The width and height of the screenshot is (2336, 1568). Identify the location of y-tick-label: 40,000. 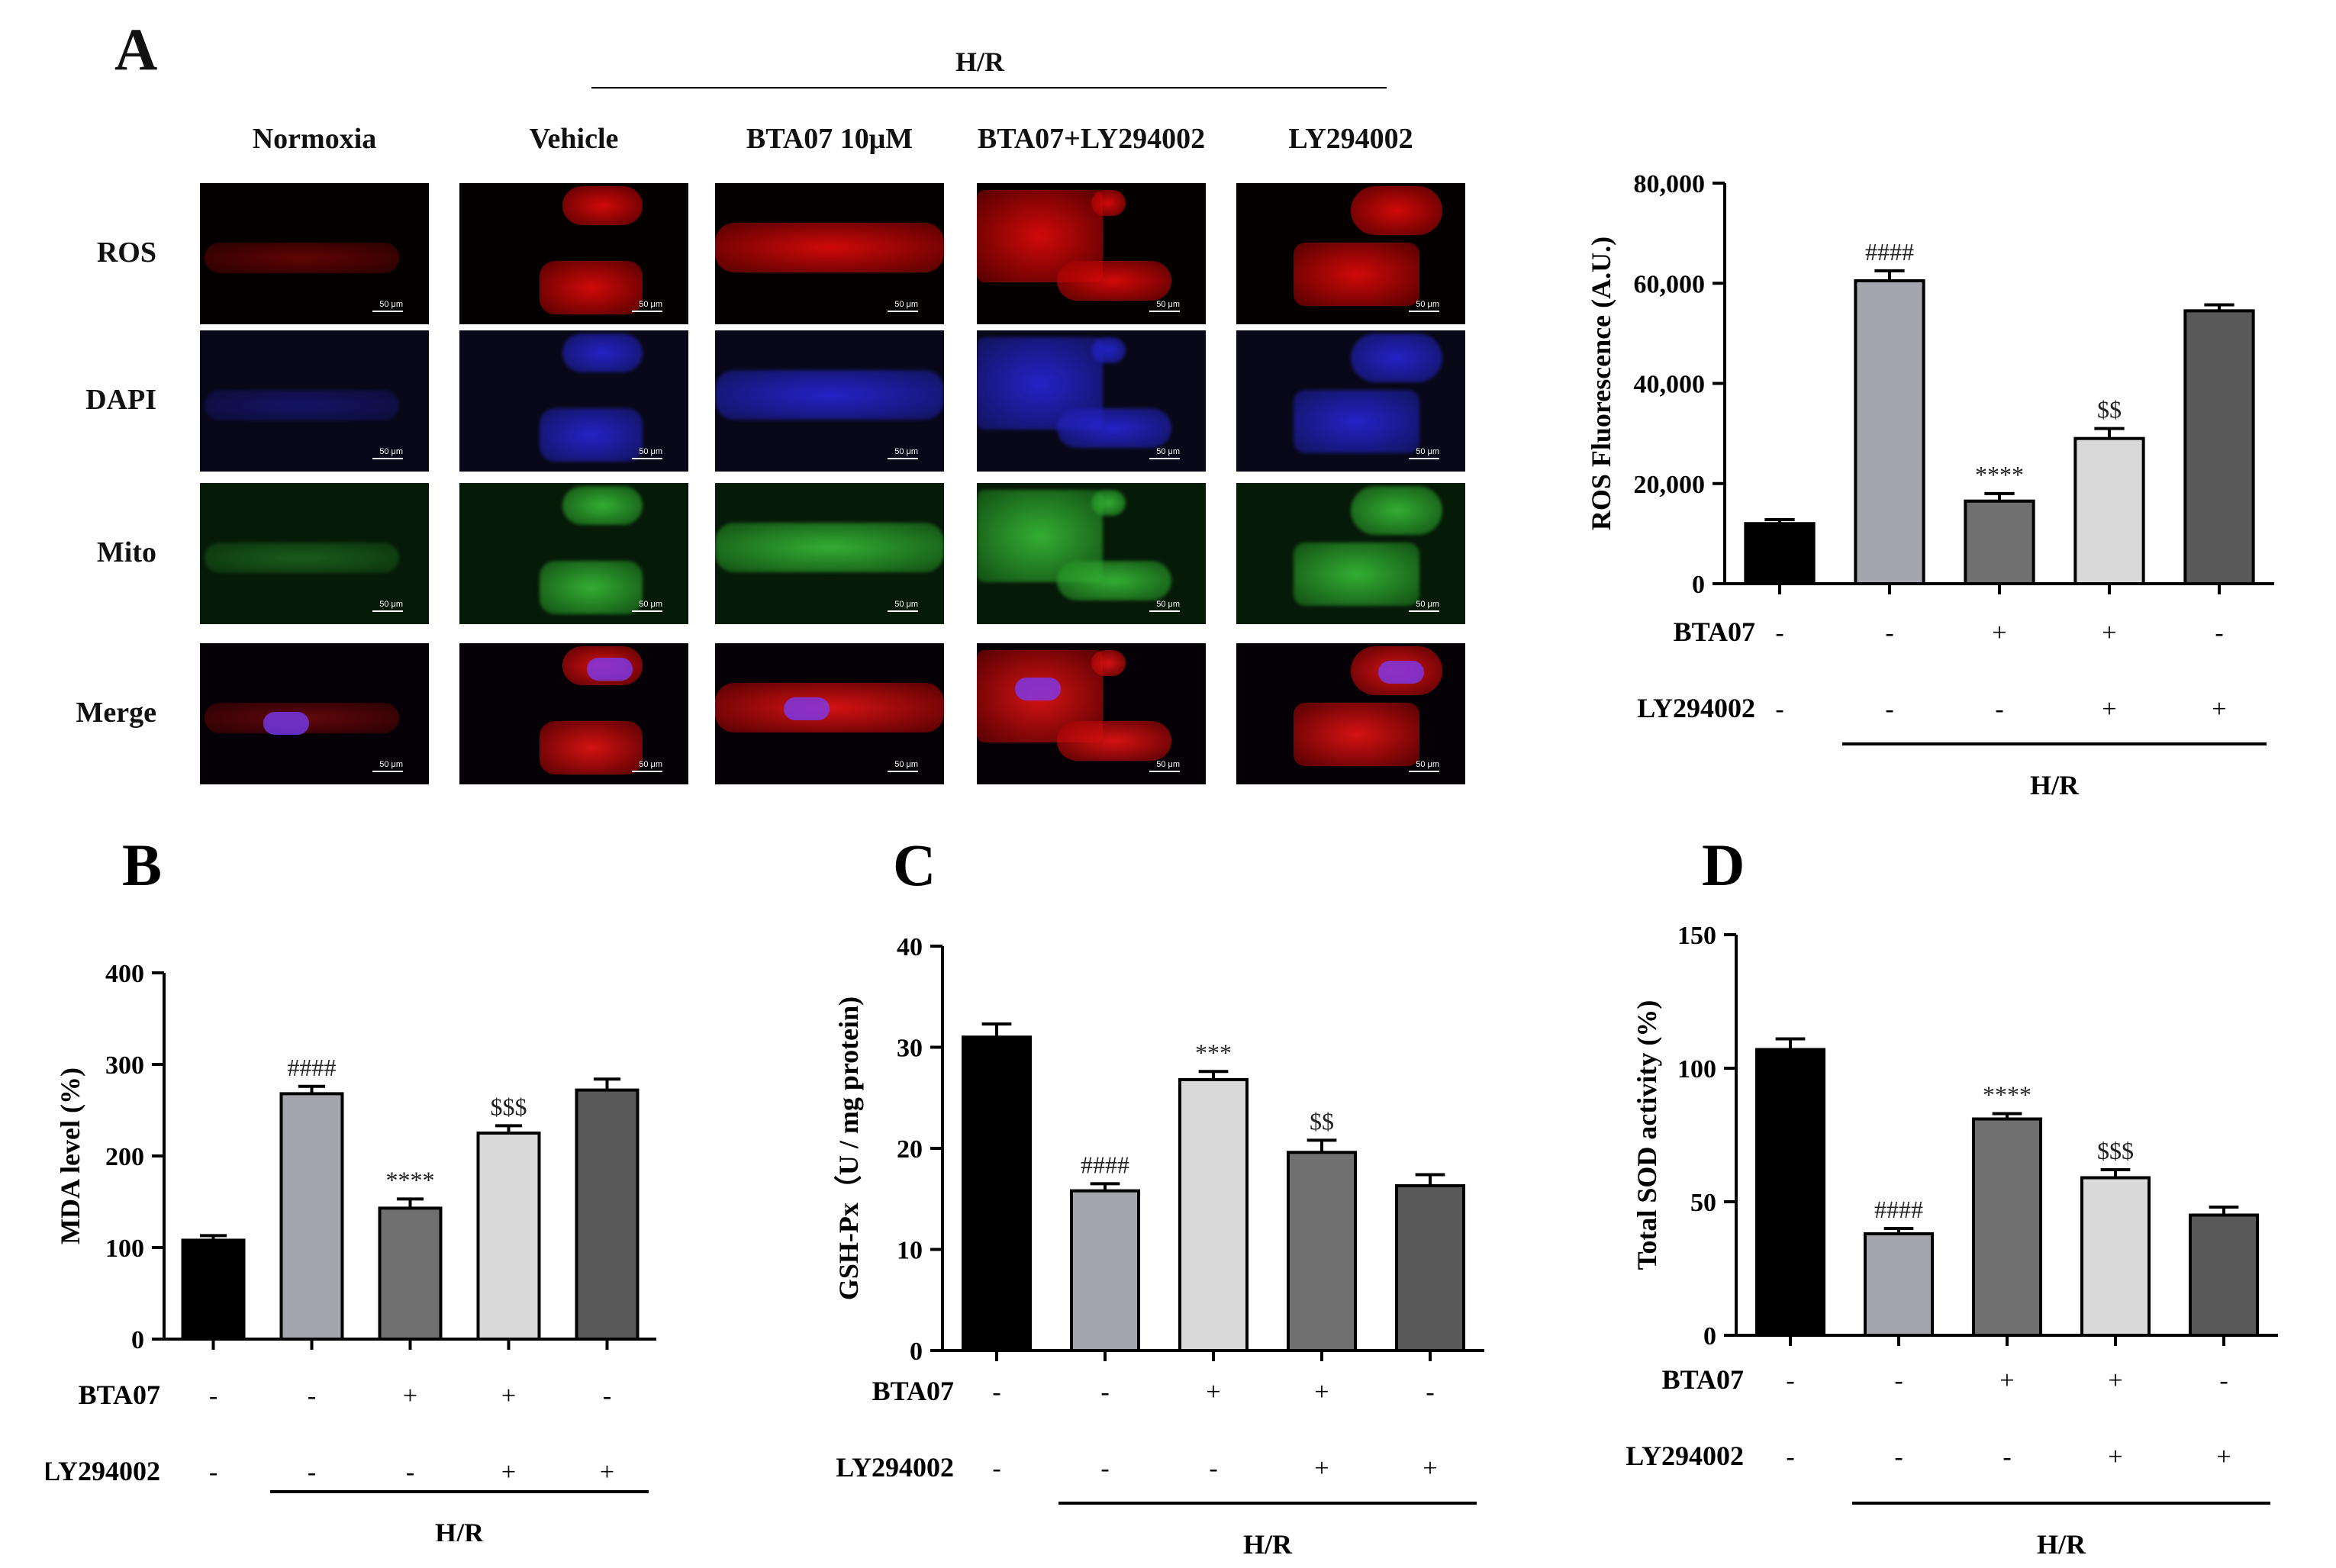
(1670, 385).